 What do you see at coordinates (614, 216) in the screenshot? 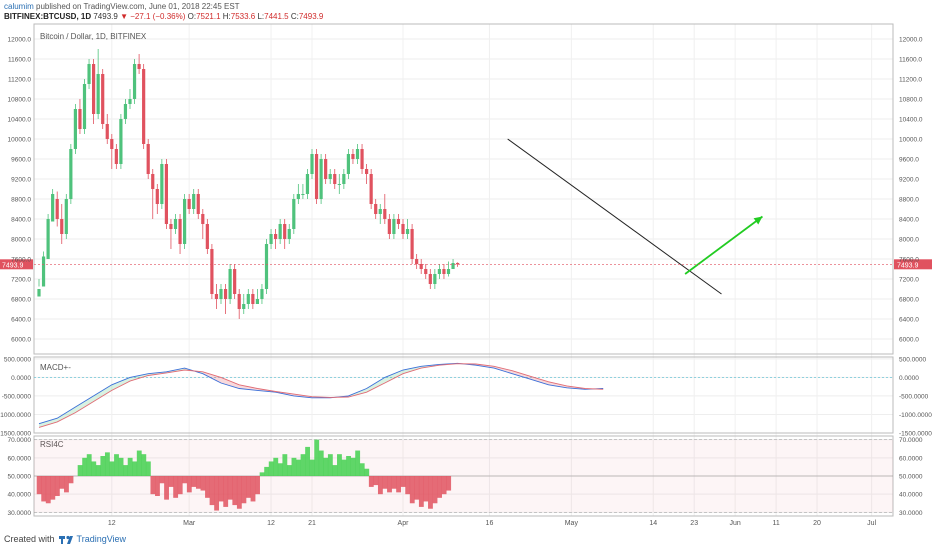
I see `trendline` at bounding box center [614, 216].